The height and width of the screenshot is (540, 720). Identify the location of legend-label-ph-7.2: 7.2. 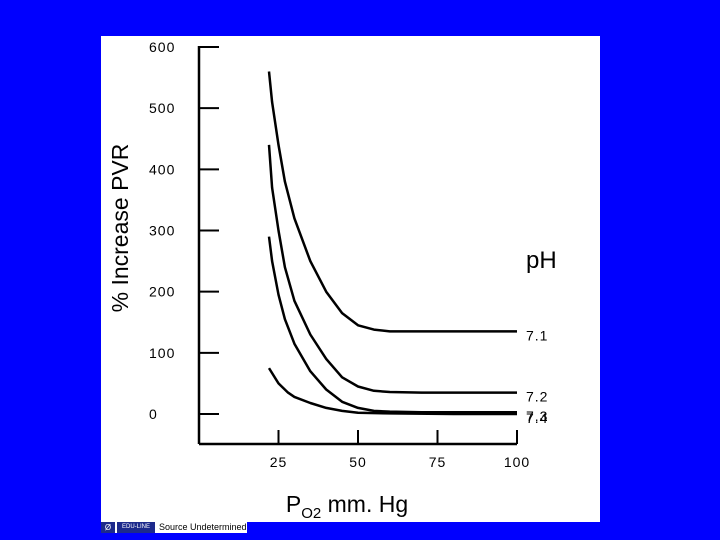
(537, 397).